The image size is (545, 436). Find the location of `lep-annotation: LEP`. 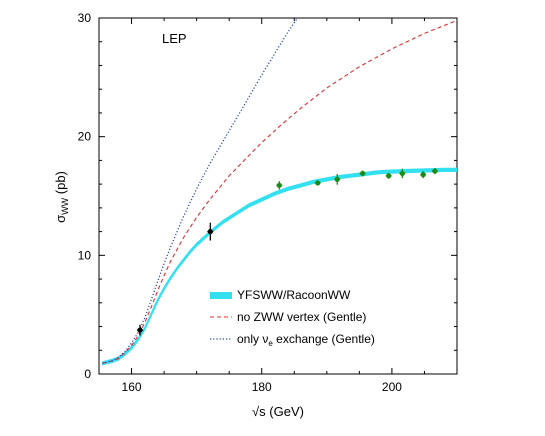

lep-annotation: LEP is located at coordinates (174, 38).